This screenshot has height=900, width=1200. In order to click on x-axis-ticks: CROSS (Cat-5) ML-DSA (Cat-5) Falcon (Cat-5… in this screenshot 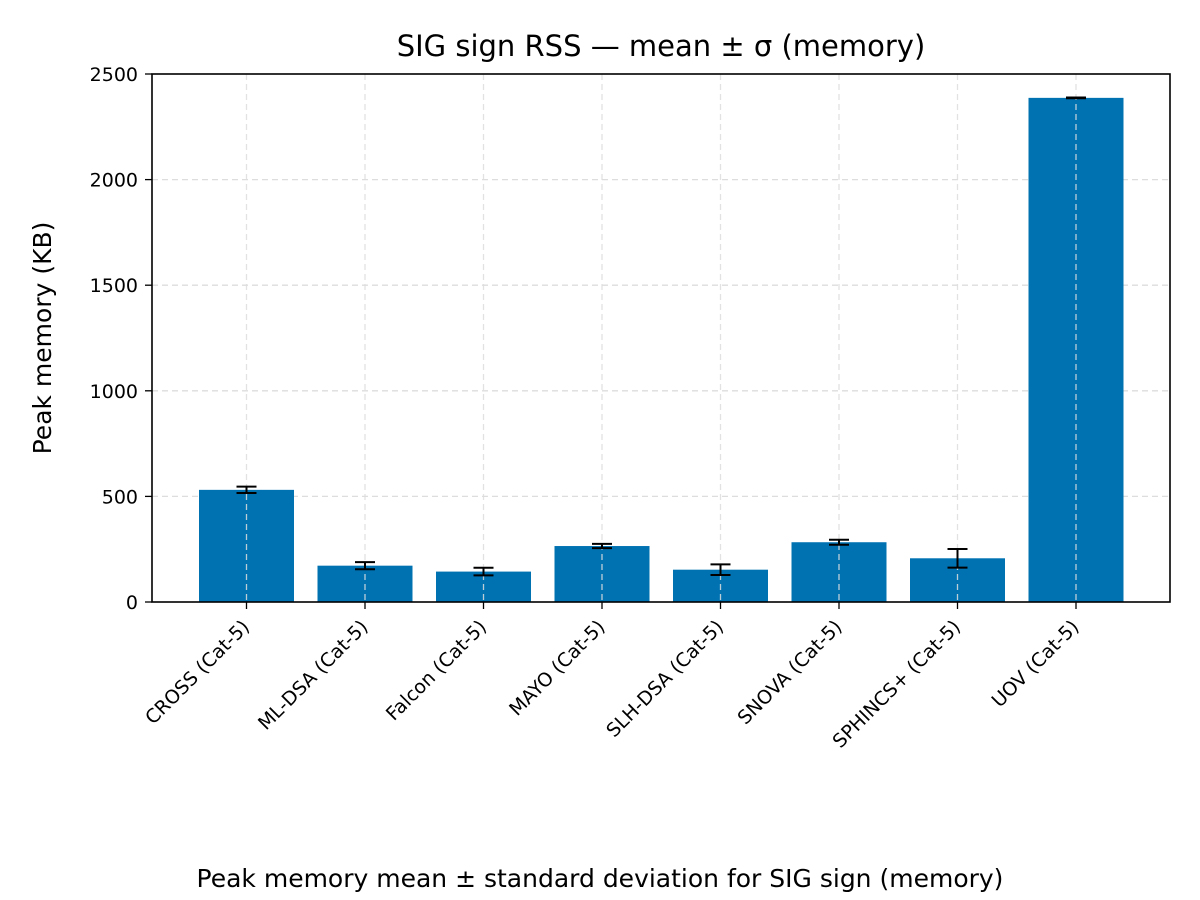, I will do `click(612, 677)`.